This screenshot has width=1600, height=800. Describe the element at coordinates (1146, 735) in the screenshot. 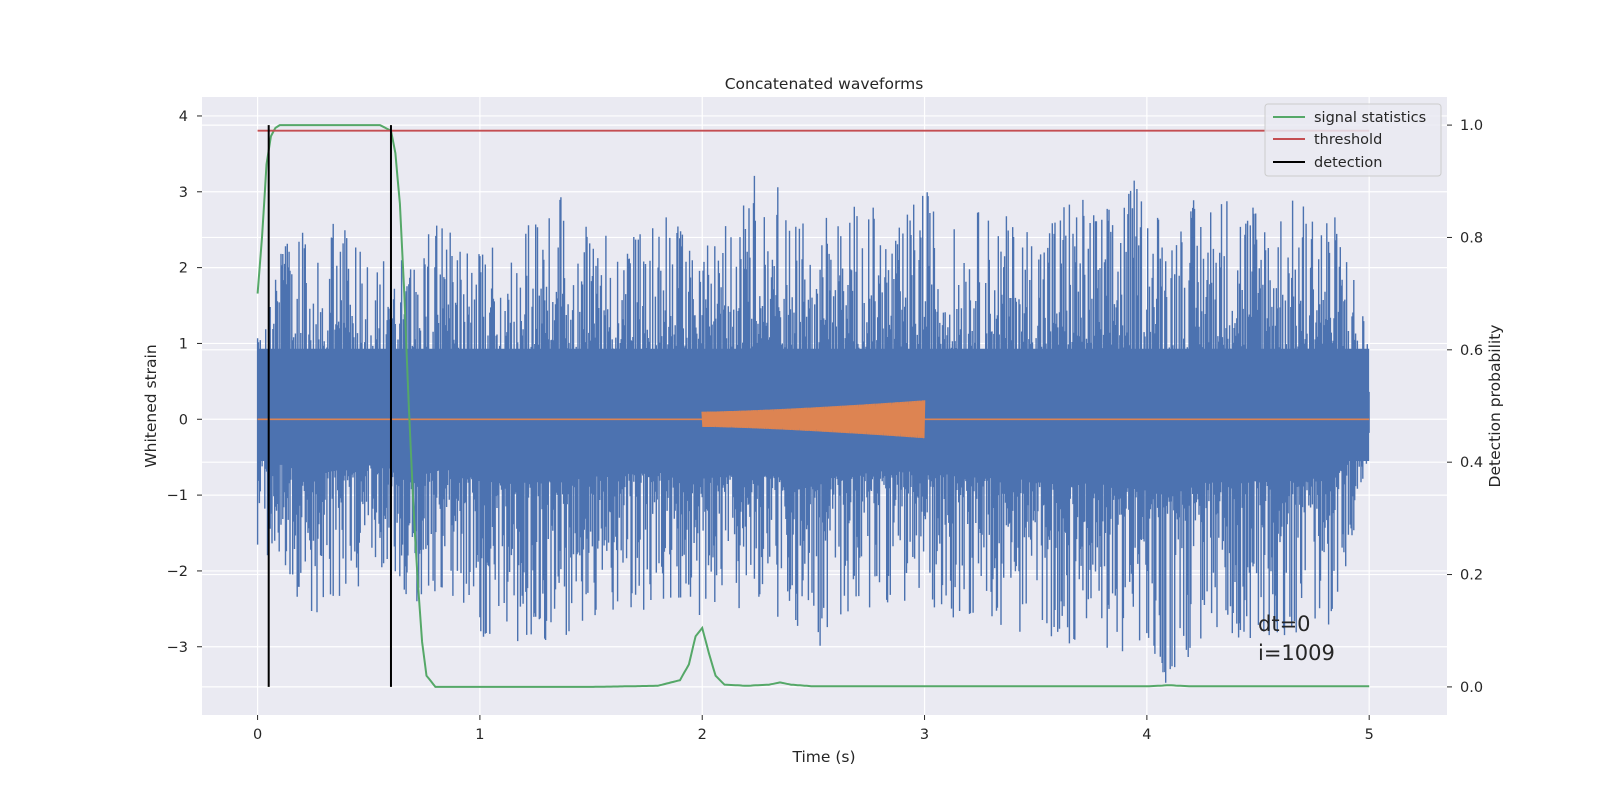

I see `x-tick-label: 4` at that location.